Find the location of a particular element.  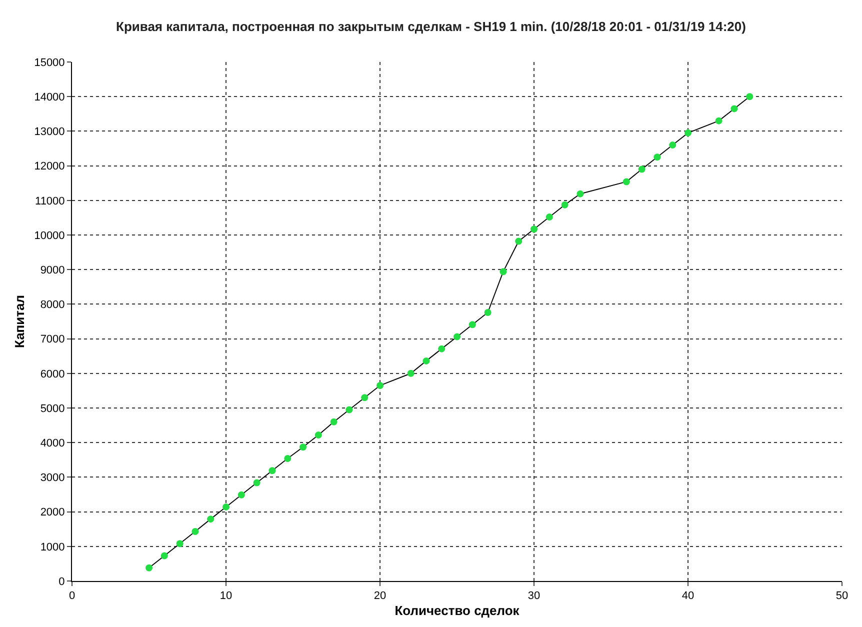

y-tick-label: 3000 is located at coordinates (52, 478).